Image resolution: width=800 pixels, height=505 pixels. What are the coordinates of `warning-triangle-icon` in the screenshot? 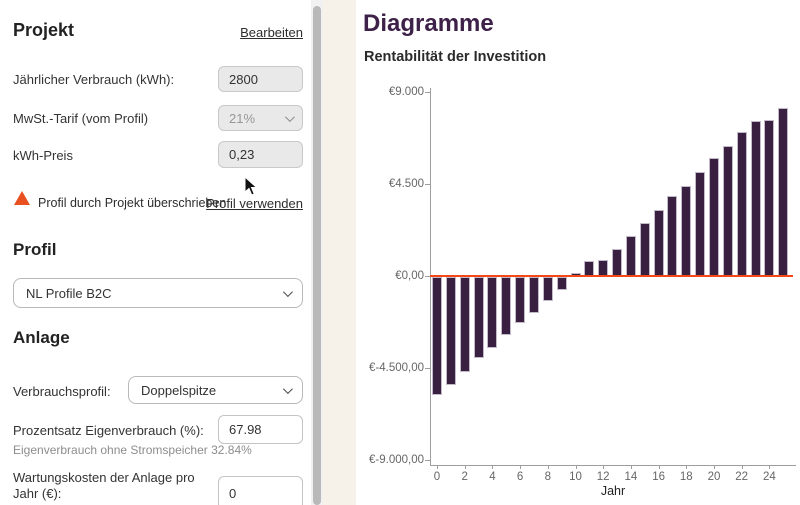 It's located at (23, 198).